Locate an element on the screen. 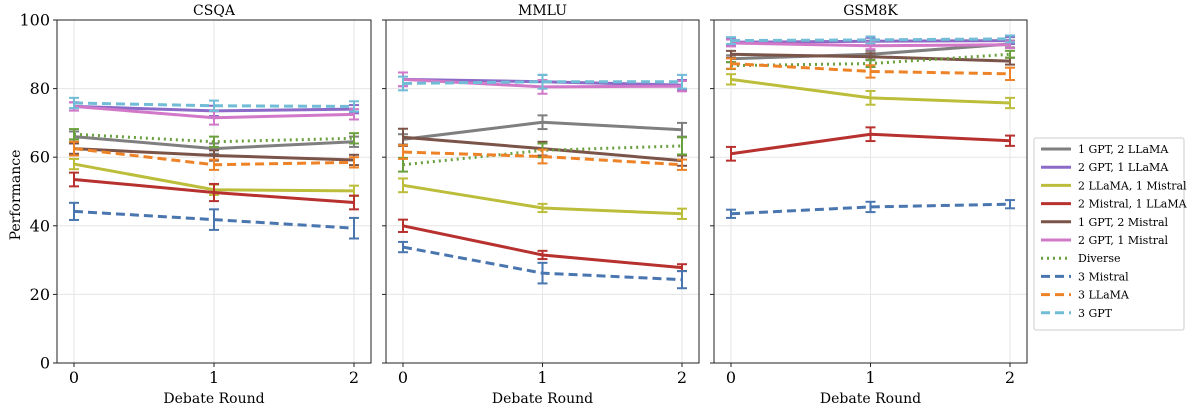  legend-label: 3 GPT is located at coordinates (1095, 313).